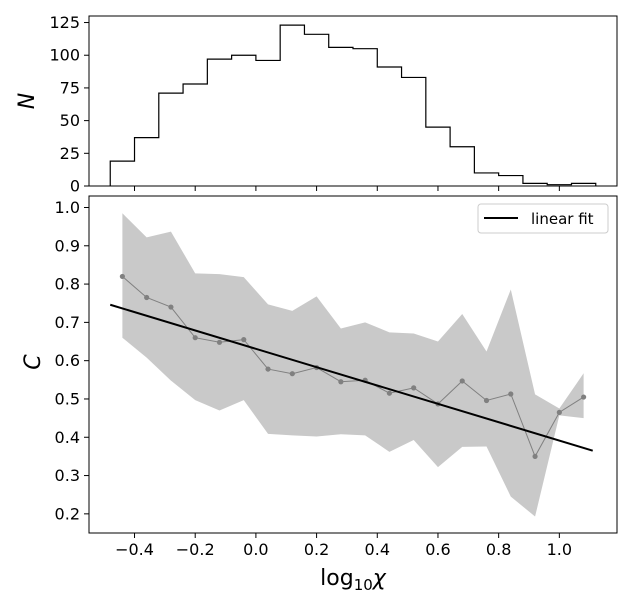  I want to click on main-y-tick-label: 0.9, so click(67, 245).